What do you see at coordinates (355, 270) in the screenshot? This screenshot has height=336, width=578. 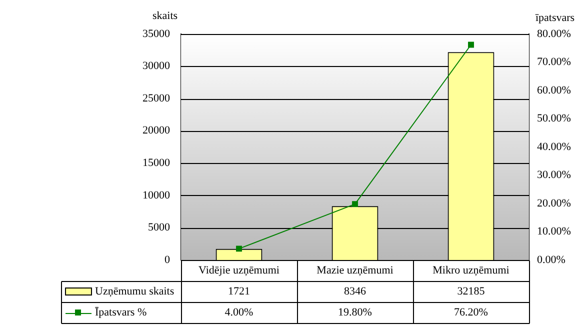 I see `x-tick-label: Mazie uzņēmumi` at bounding box center [355, 270].